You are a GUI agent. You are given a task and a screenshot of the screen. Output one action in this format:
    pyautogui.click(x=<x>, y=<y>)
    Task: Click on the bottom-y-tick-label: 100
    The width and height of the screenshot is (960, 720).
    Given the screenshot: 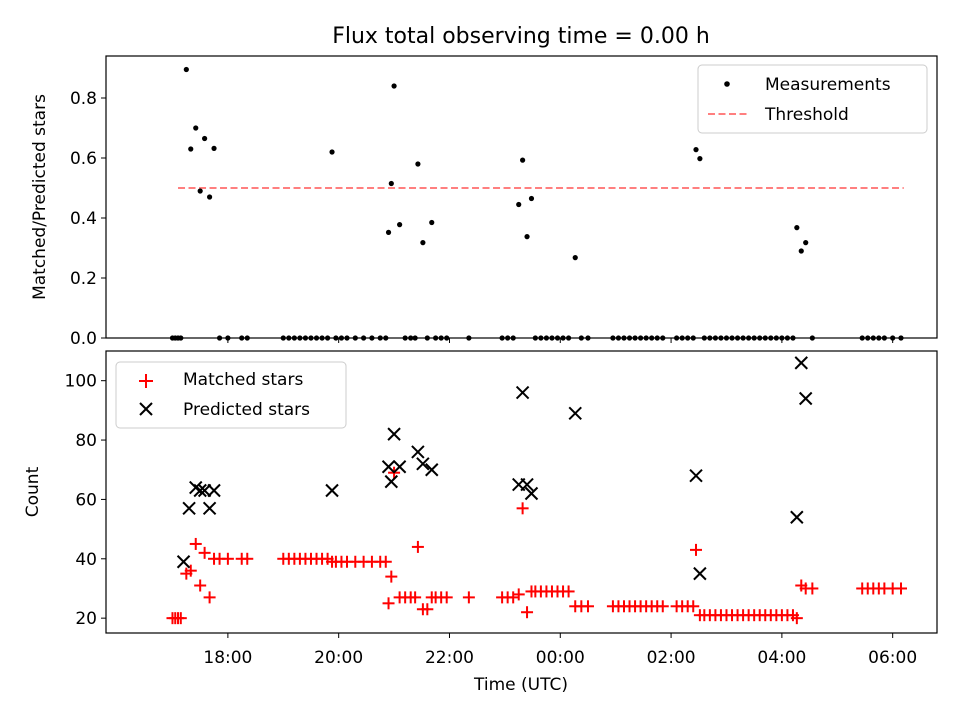 What is the action you would take?
    pyautogui.click(x=81, y=382)
    